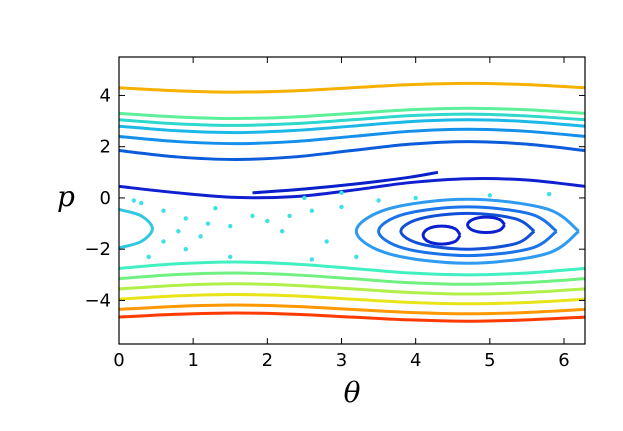 The height and width of the screenshot is (431, 623). Describe the element at coordinates (267, 360) in the screenshot. I see `x-tick-label: 2` at that location.